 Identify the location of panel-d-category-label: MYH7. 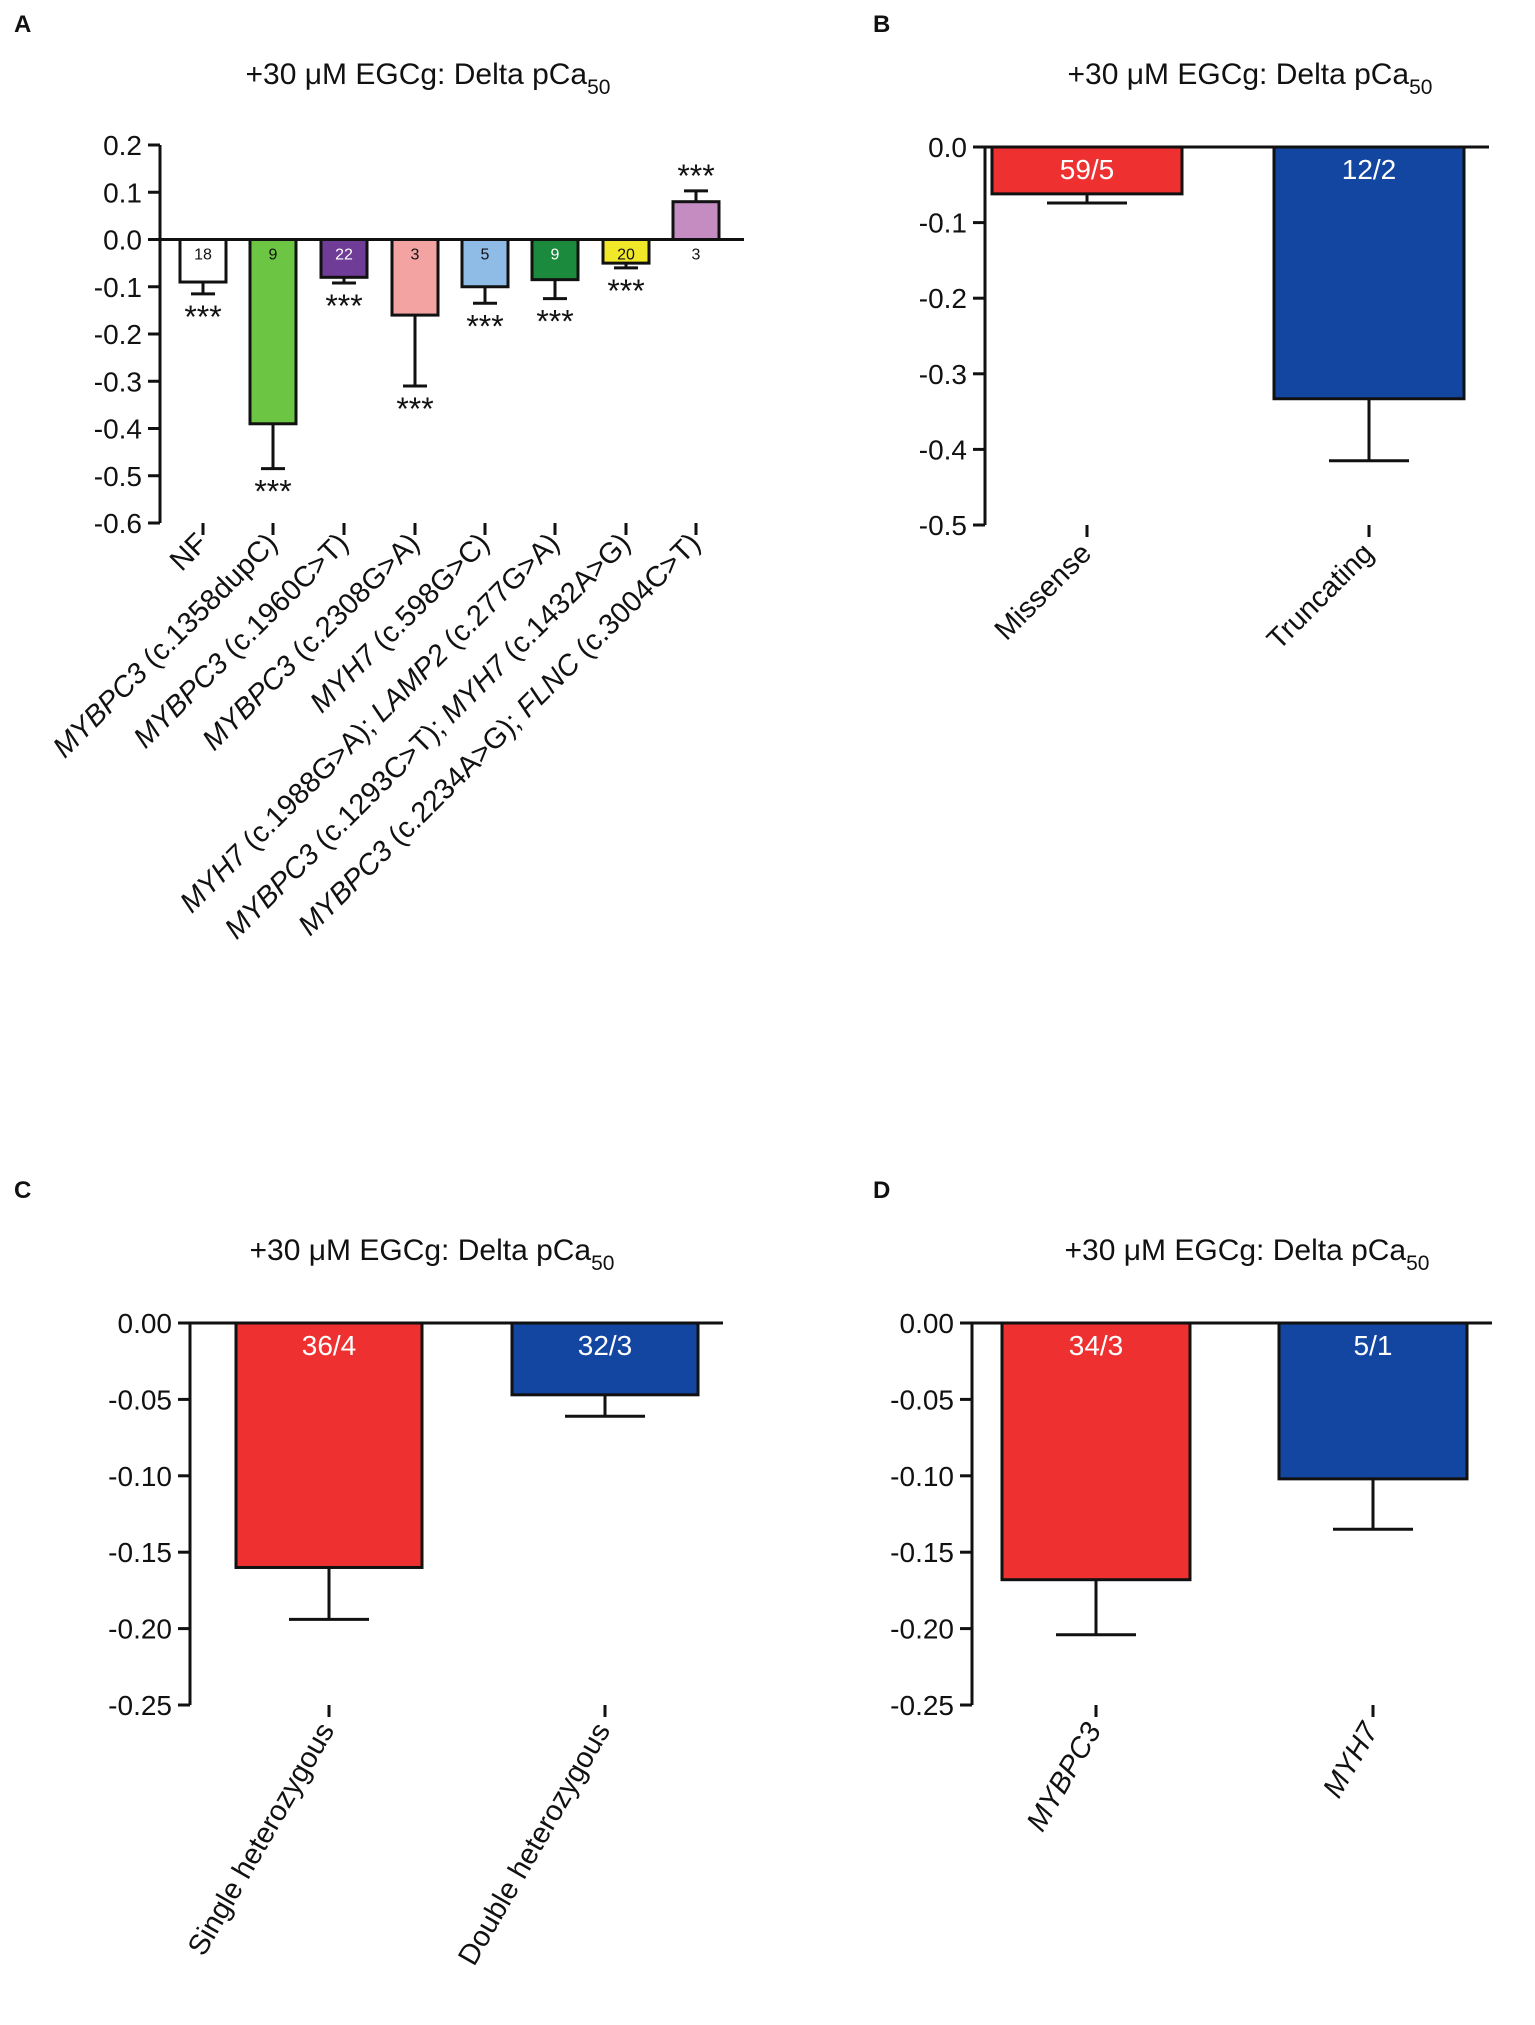
(1351, 1759).